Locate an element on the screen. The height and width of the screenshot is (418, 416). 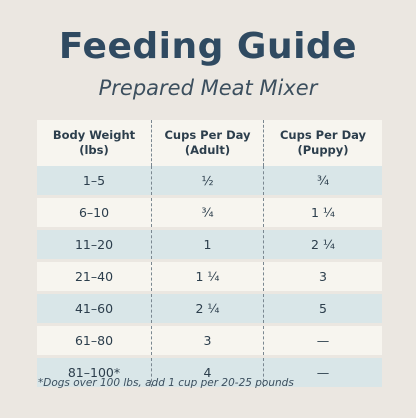
table-row: 1–5 ½ ¾ is located at coordinates (209, 180).